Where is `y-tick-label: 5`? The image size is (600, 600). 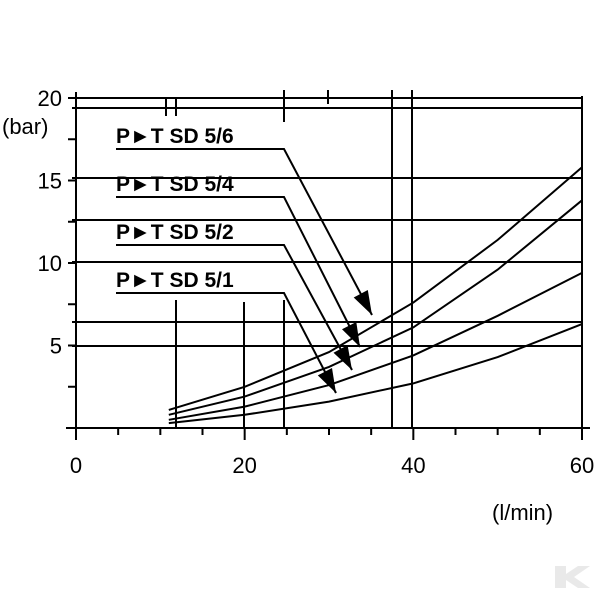
y-tick-label: 5 is located at coordinates (56, 346).